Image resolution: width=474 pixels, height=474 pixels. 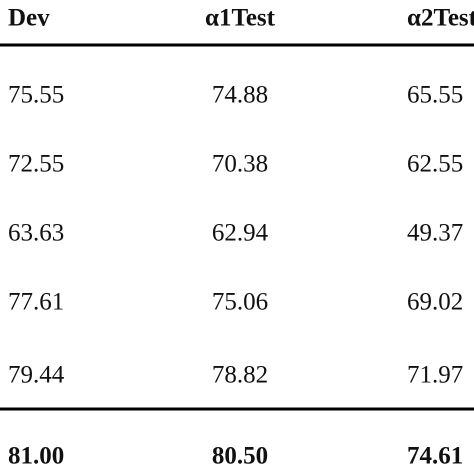 What do you see at coordinates (240, 18) in the screenshot?
I see `header-cell: α1Test` at bounding box center [240, 18].